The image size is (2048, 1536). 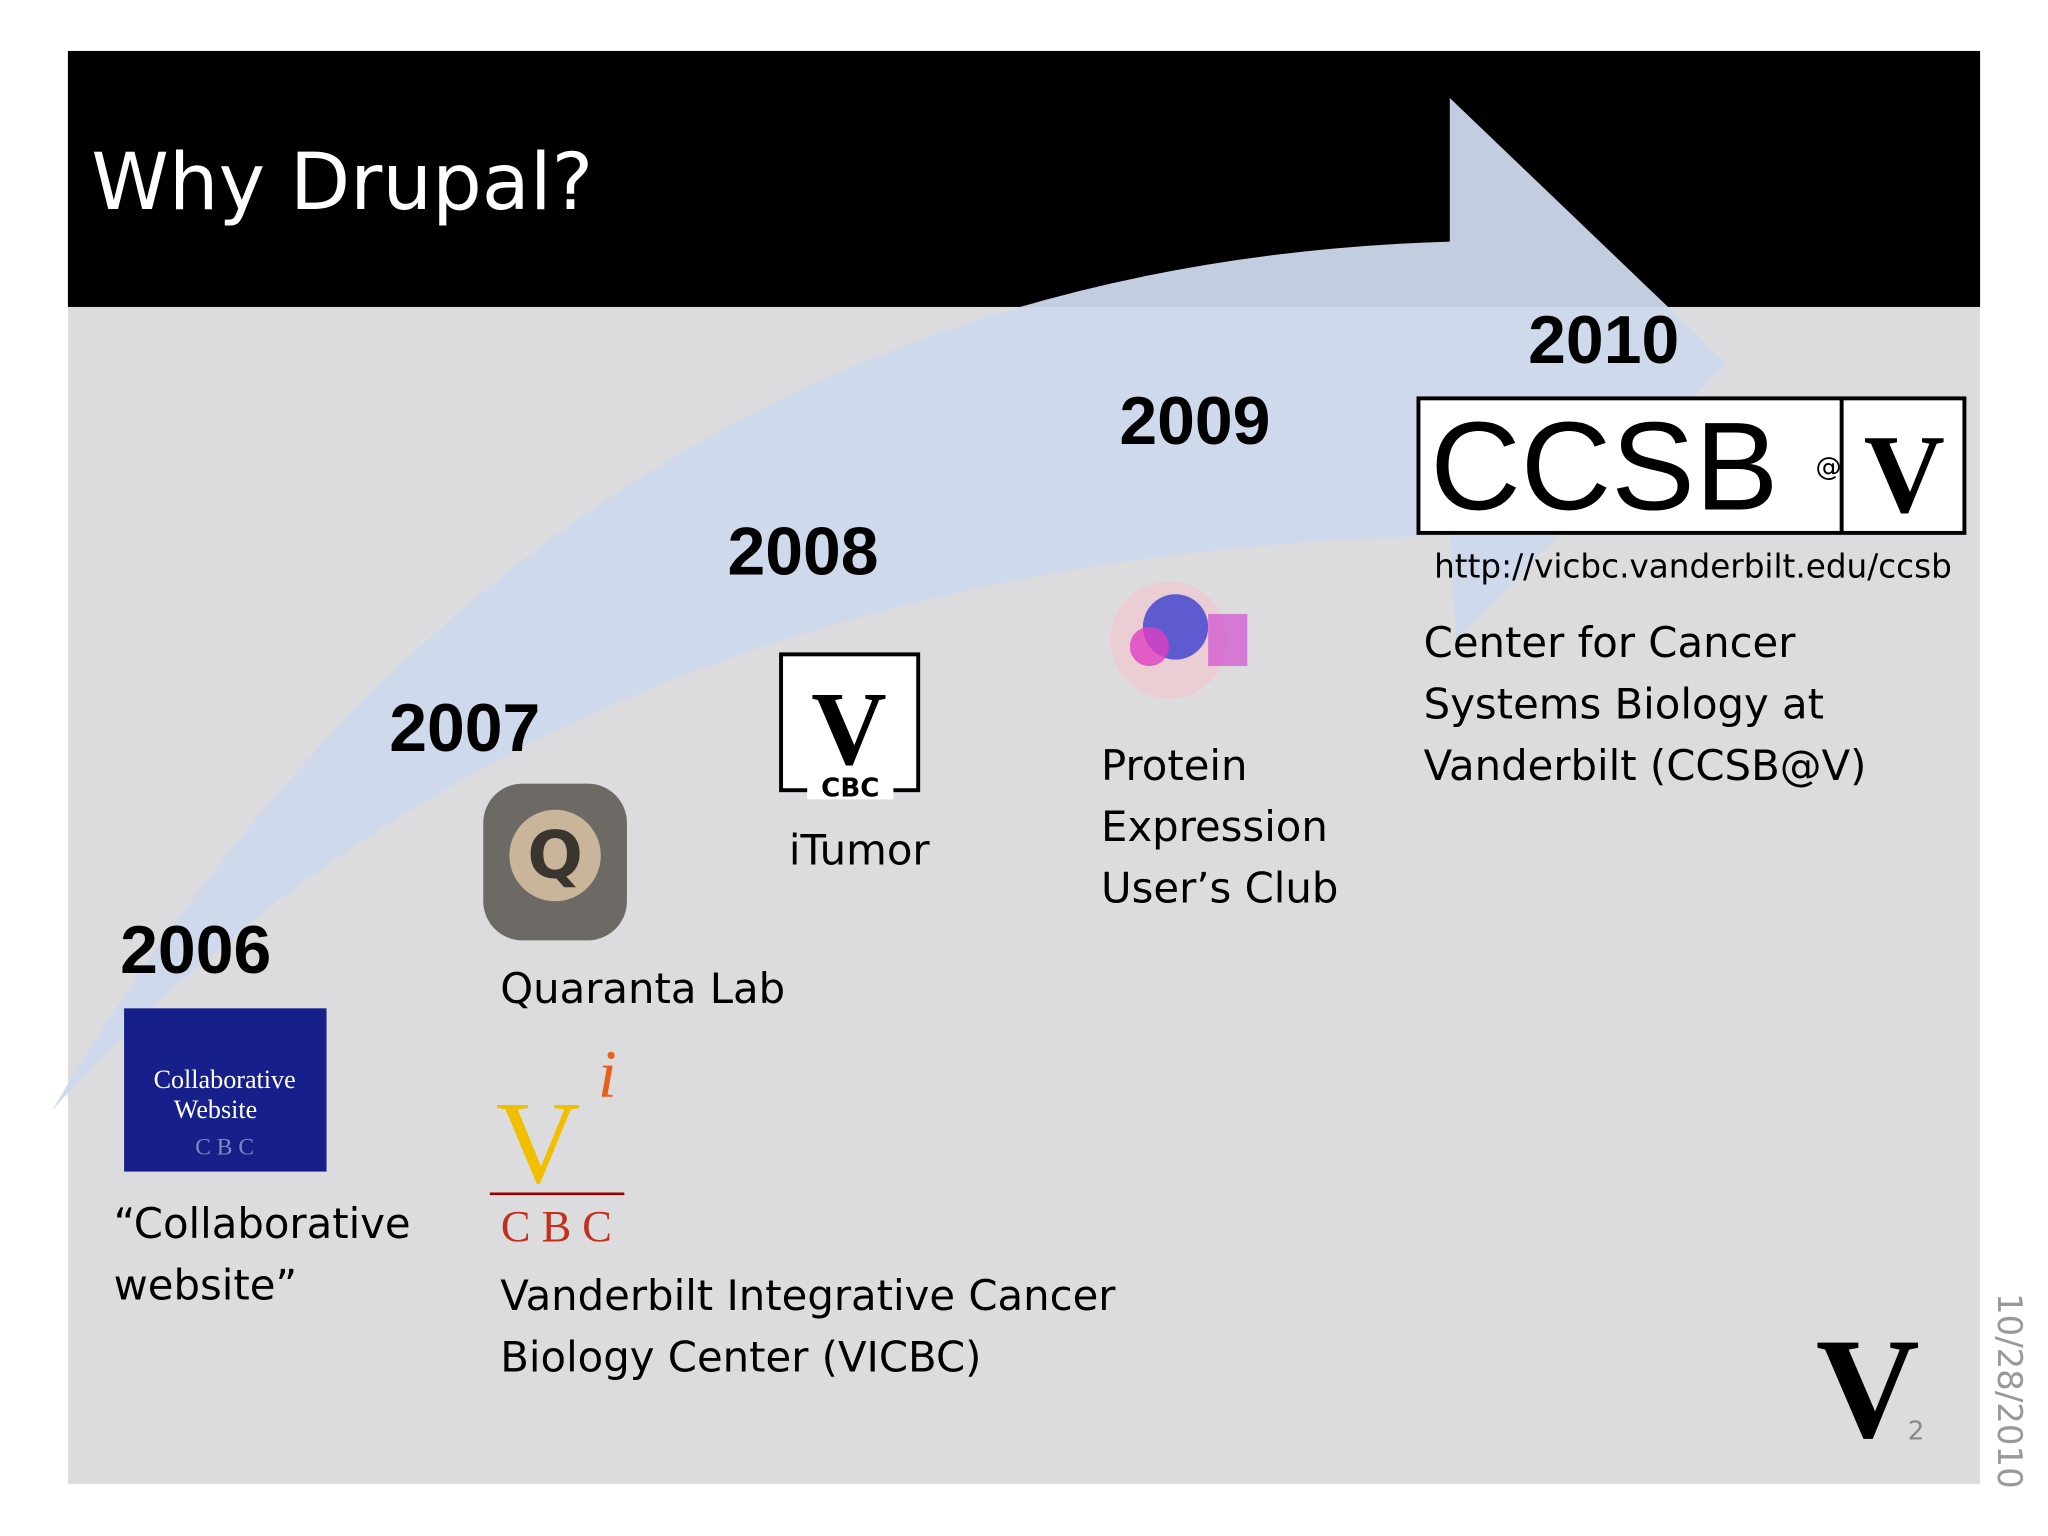 What do you see at coordinates (464, 728) in the screenshot?
I see `year: 2007` at bounding box center [464, 728].